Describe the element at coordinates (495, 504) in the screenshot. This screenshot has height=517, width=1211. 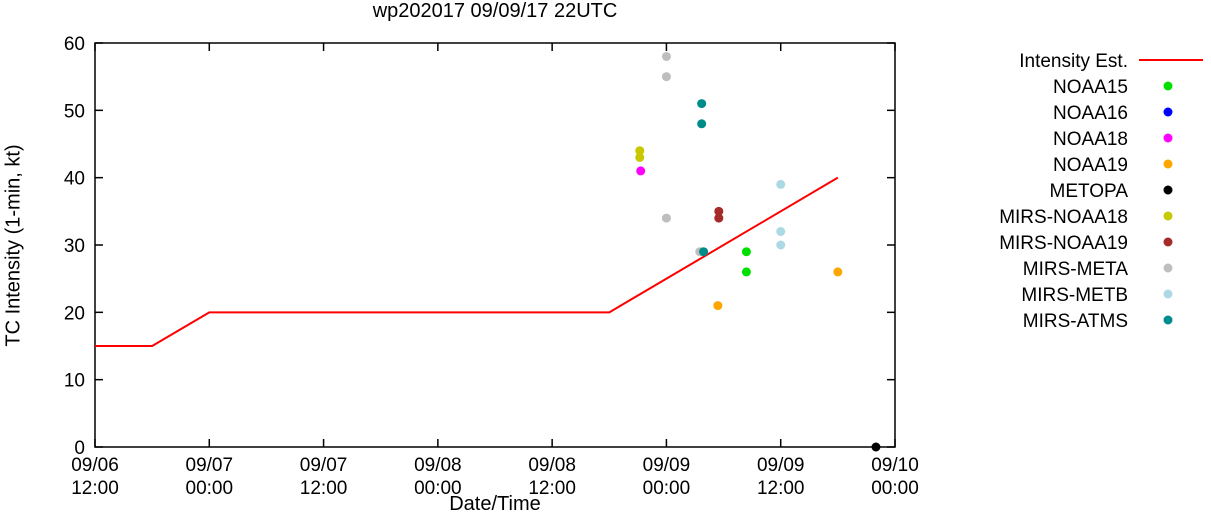
I see `x-axis-label: Date/Time` at that location.